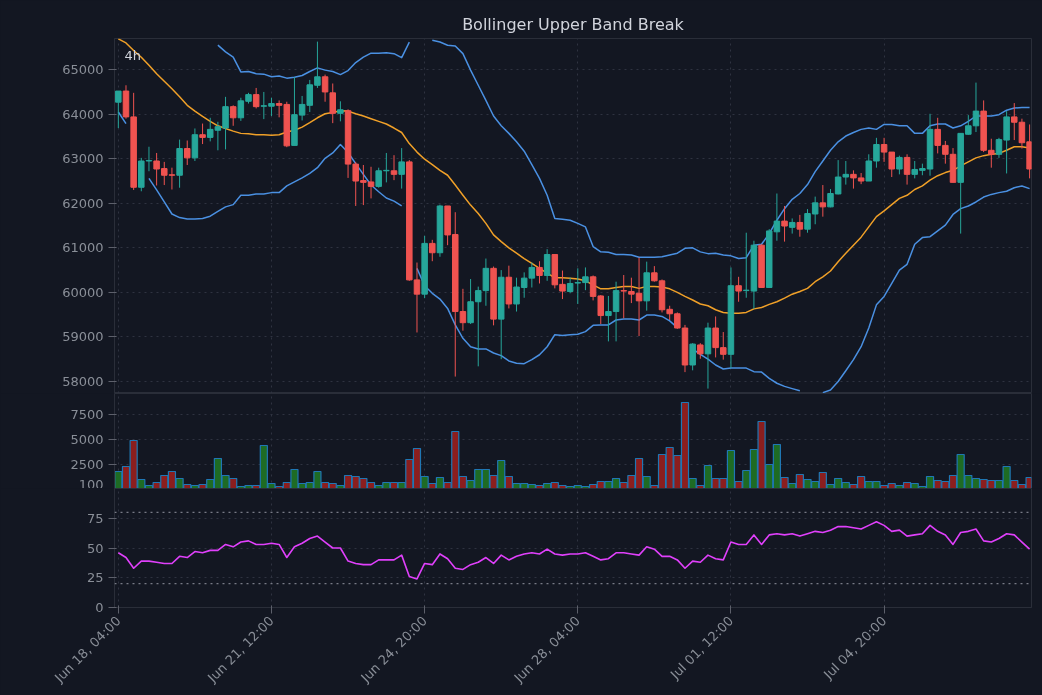  What do you see at coordinates (83, 381) in the screenshot?
I see `y-tick-label: 58000` at bounding box center [83, 381].